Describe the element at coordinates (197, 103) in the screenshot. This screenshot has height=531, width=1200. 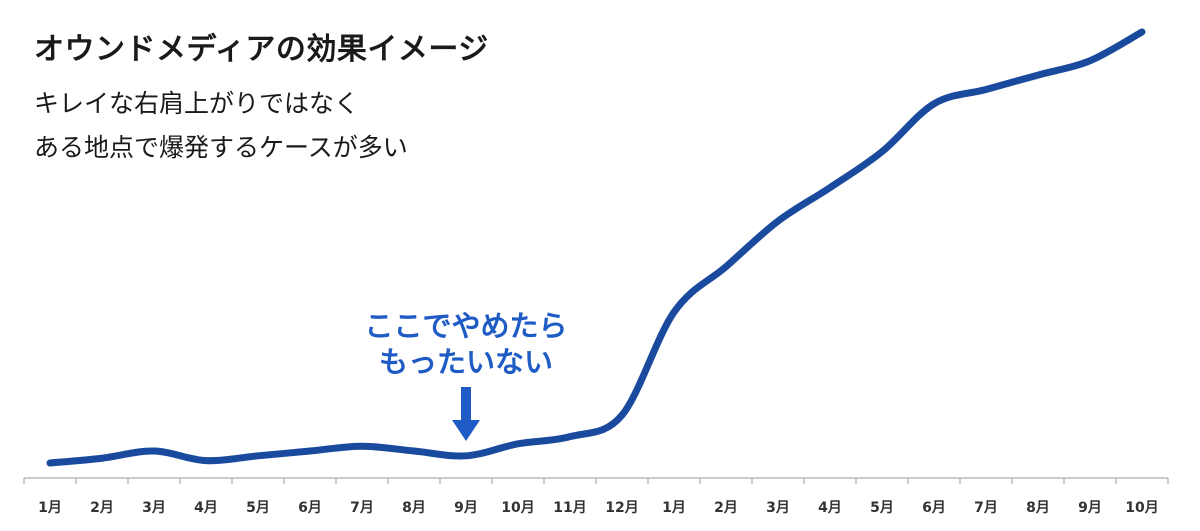
I see `subtitle-line-1: キレイな右肩上がりではなく` at that location.